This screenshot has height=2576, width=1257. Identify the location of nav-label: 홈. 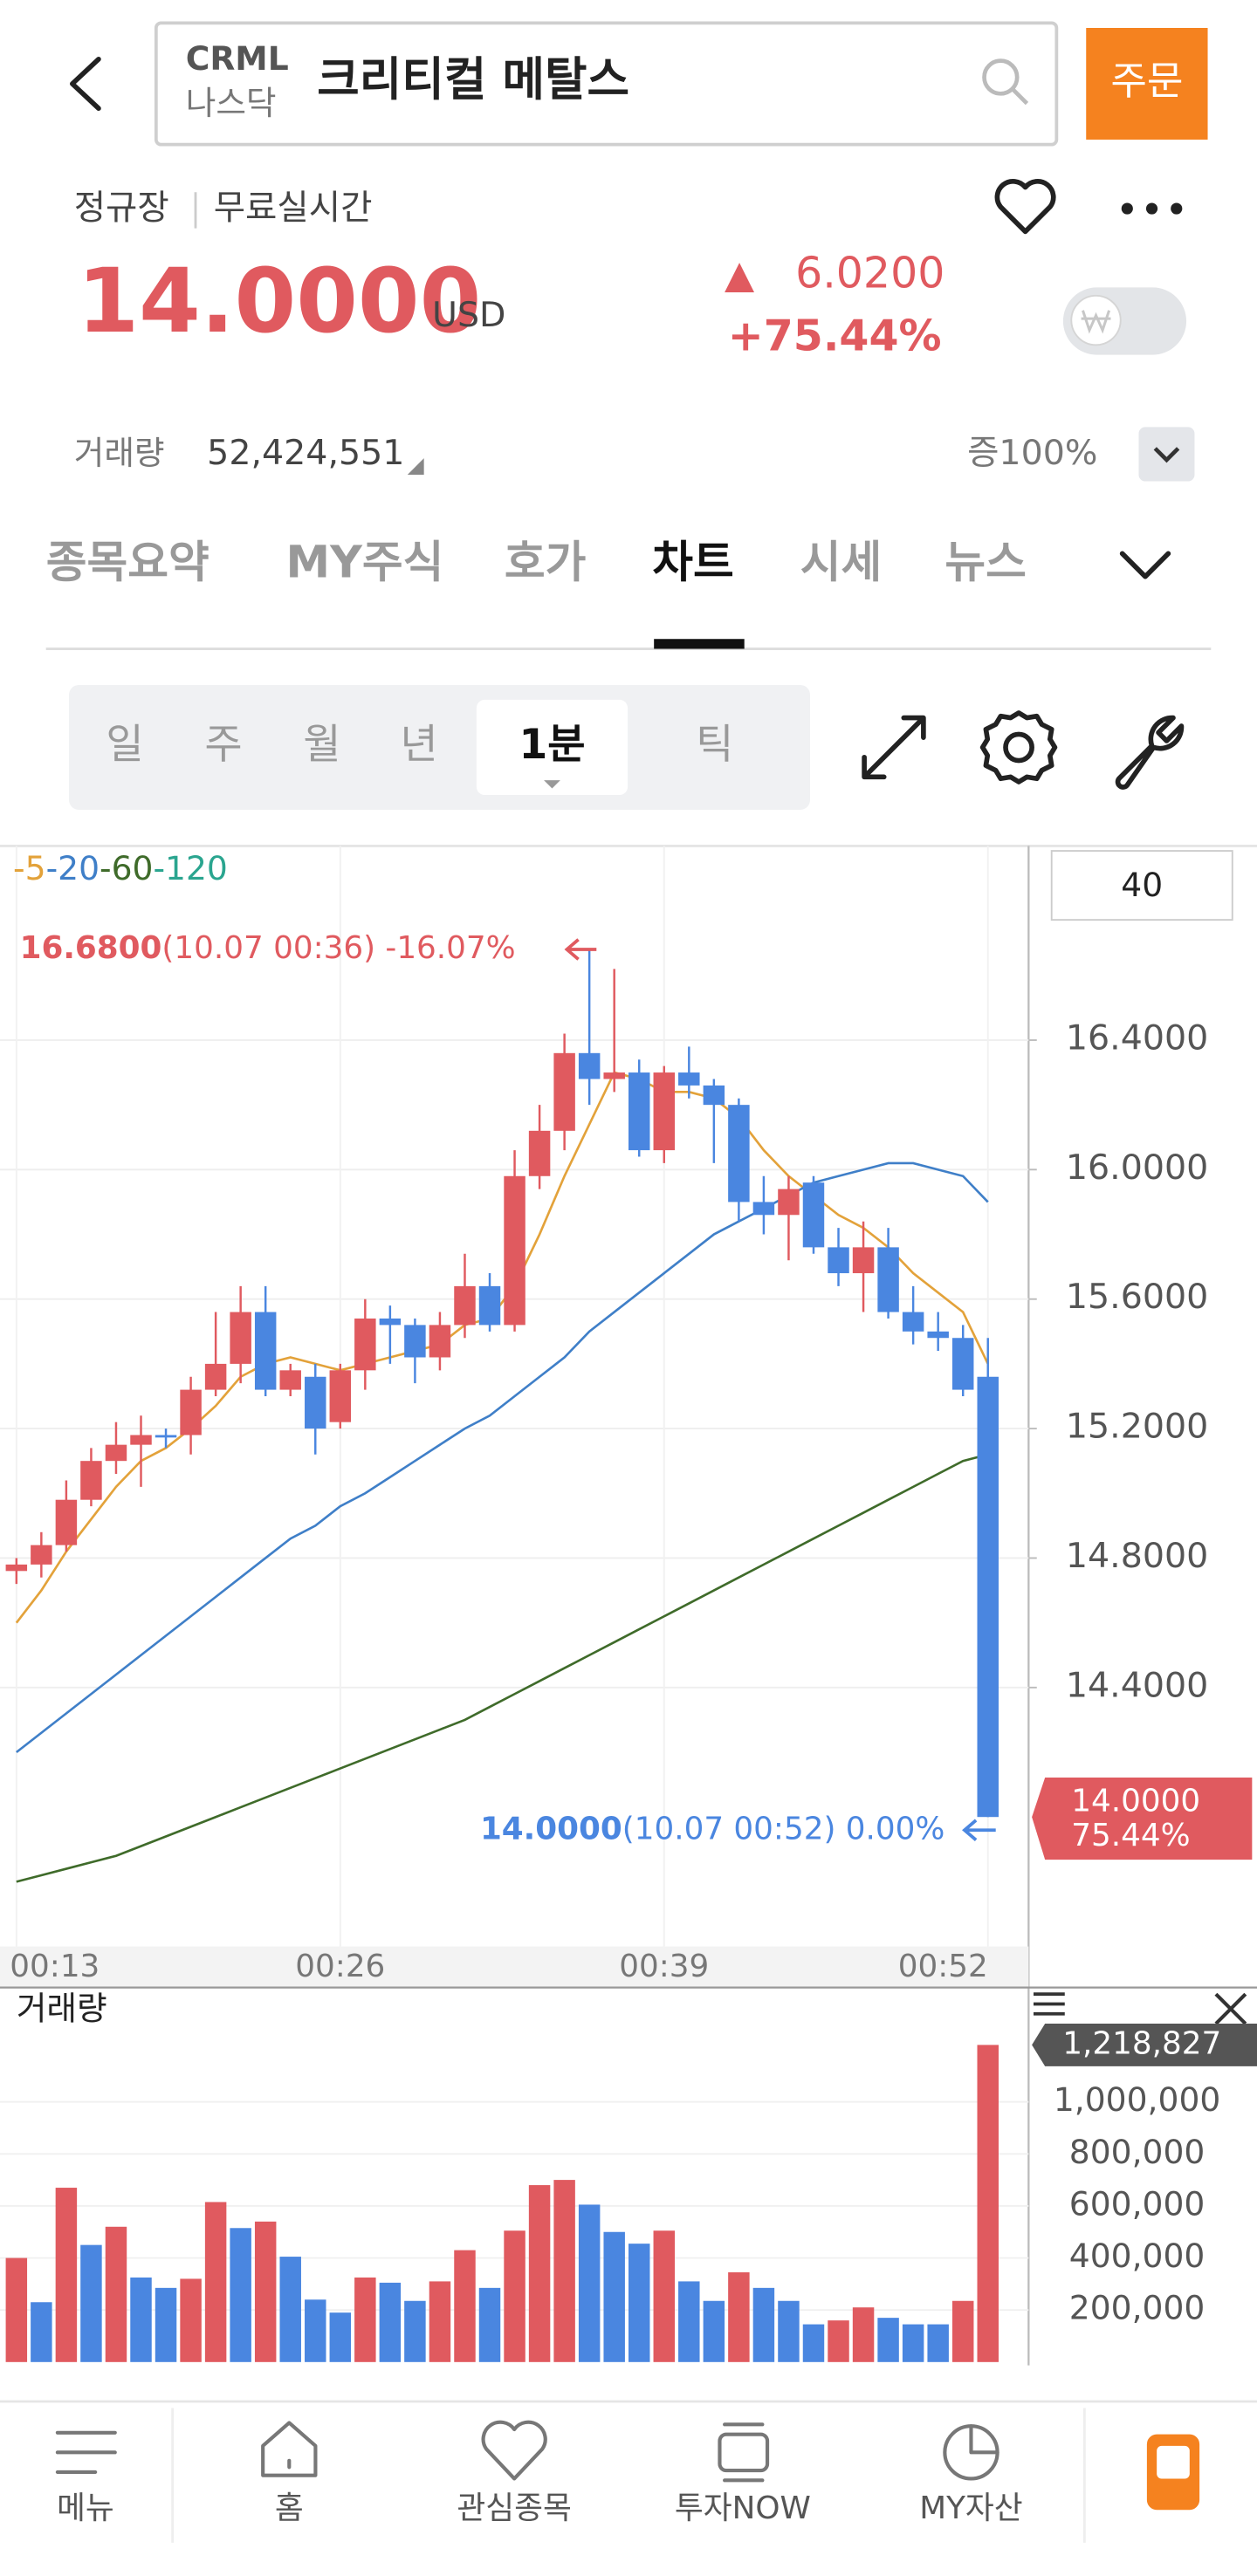
(289, 2508).